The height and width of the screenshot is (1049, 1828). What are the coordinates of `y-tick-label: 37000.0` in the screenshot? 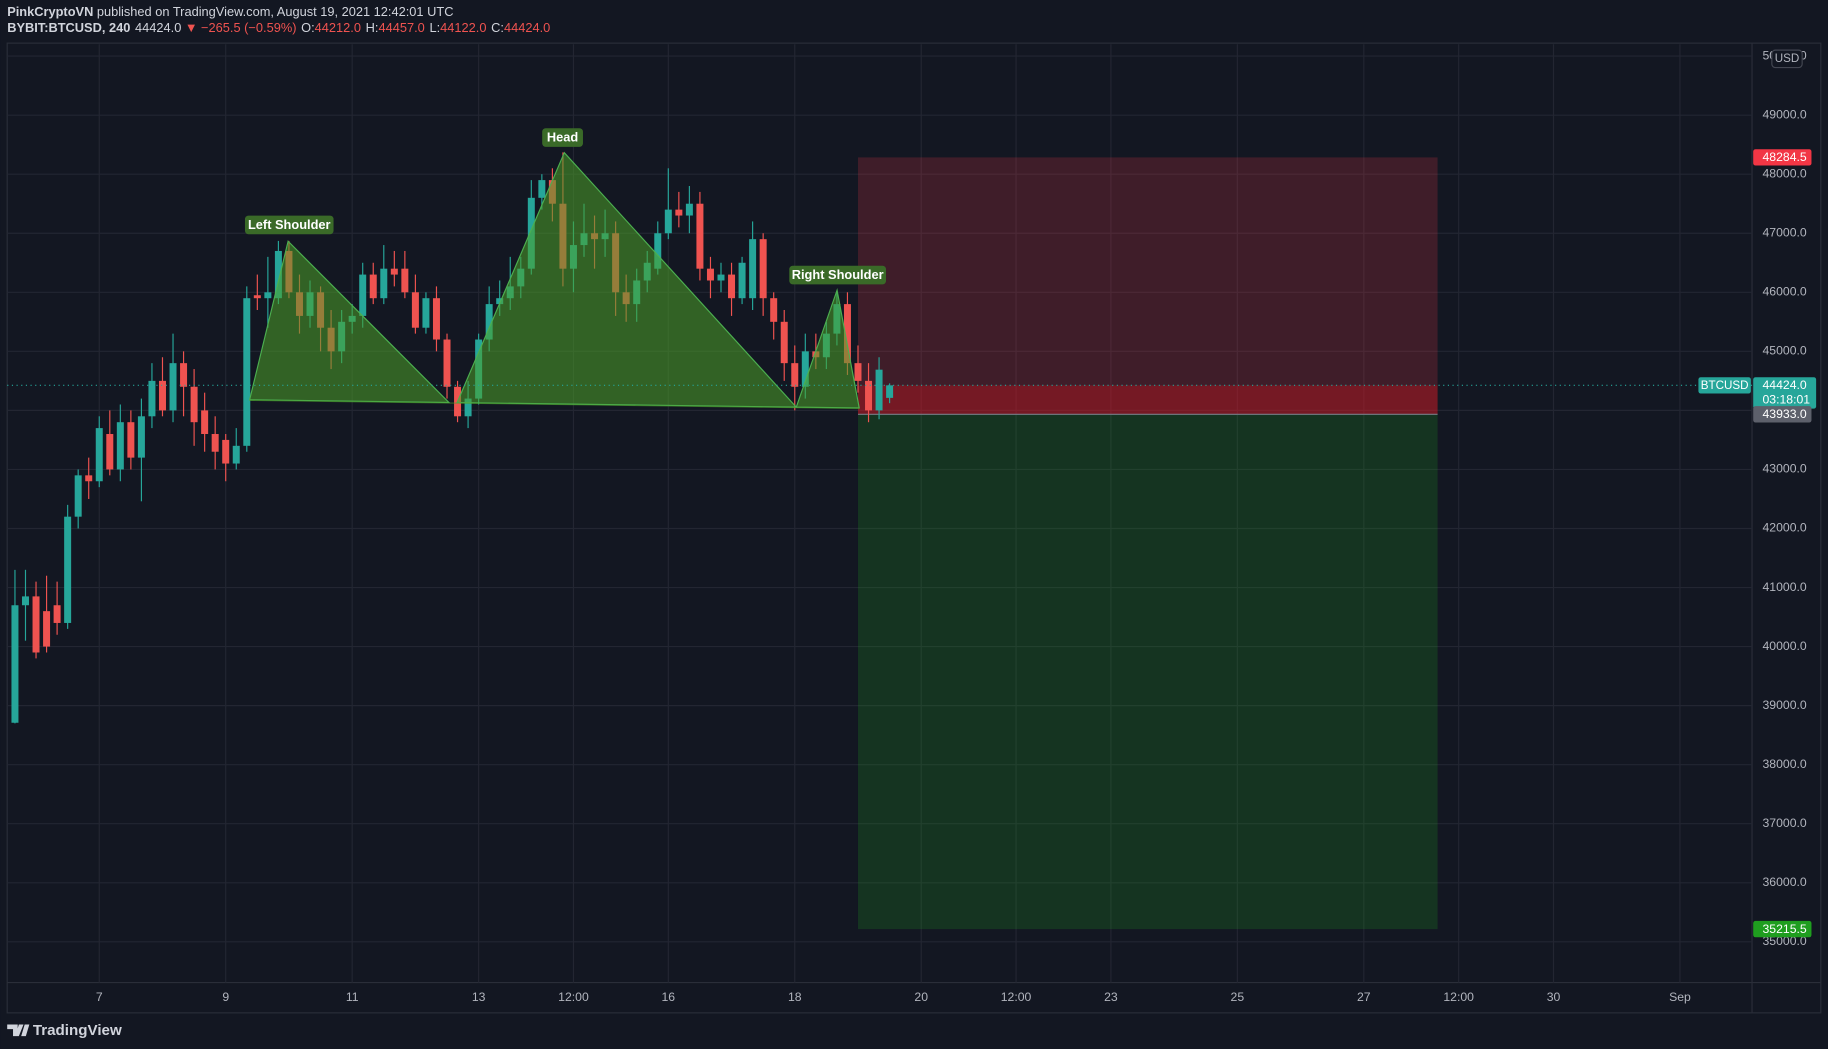 It's located at (1785, 823).